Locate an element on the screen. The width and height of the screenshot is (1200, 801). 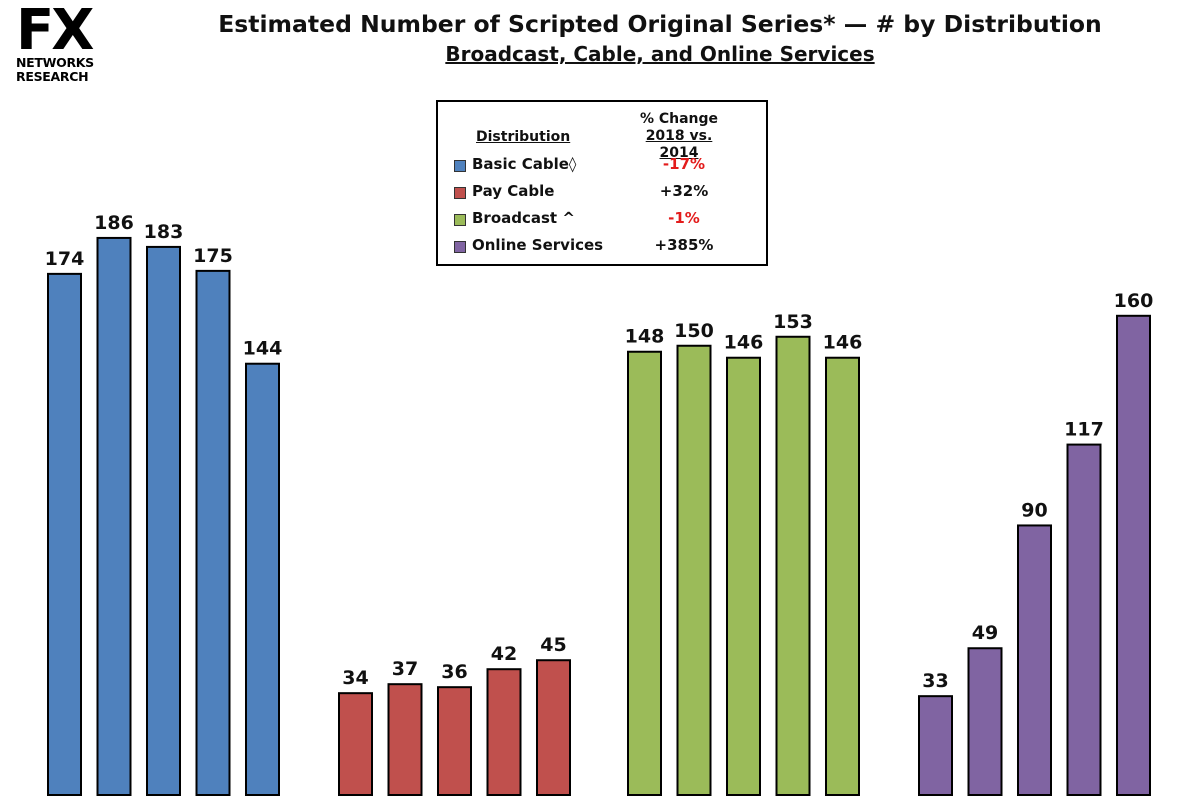
legend-label: Basic Cable◊ is located at coordinates (524, 164).